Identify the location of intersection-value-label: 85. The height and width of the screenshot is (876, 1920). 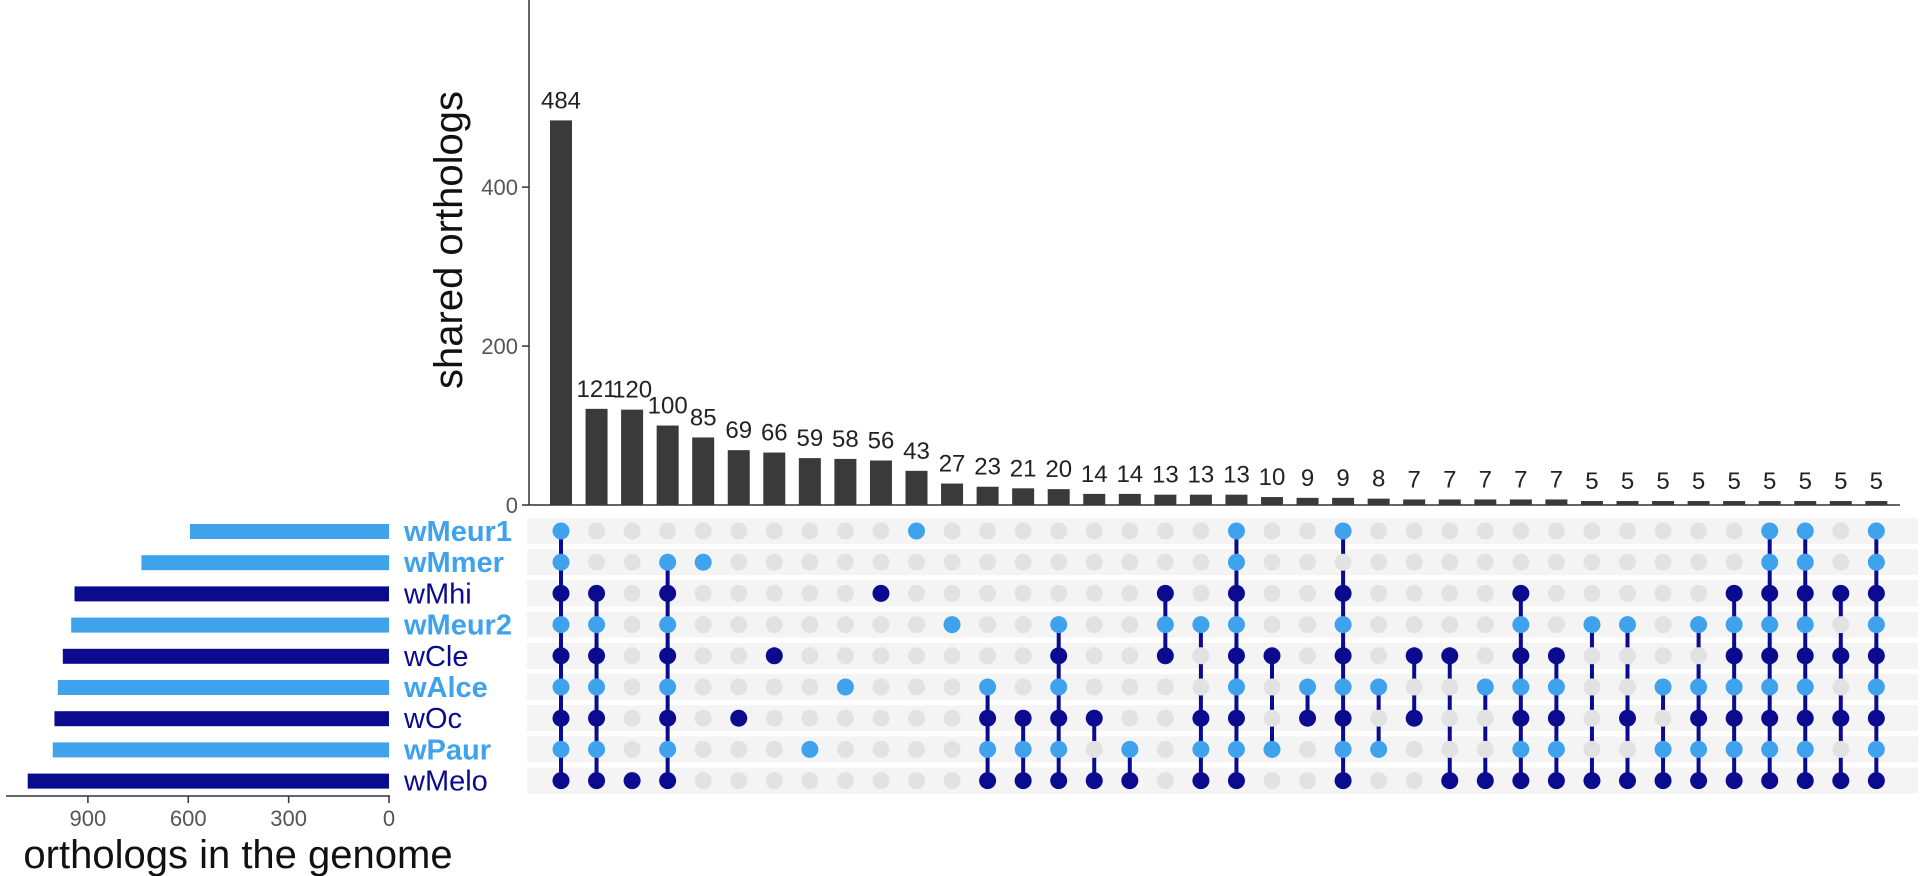
(703, 417).